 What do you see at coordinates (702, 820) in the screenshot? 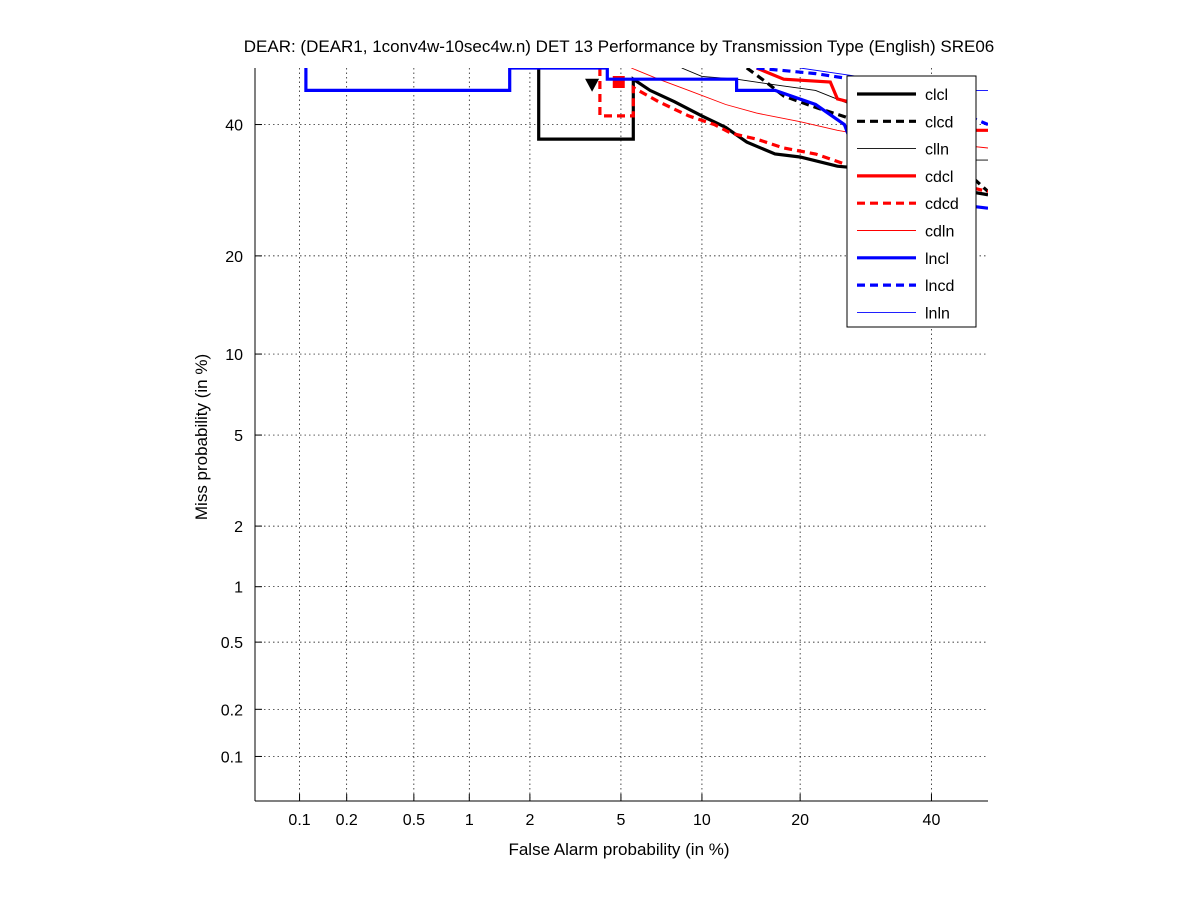
I see `x-tick-label: 10` at bounding box center [702, 820].